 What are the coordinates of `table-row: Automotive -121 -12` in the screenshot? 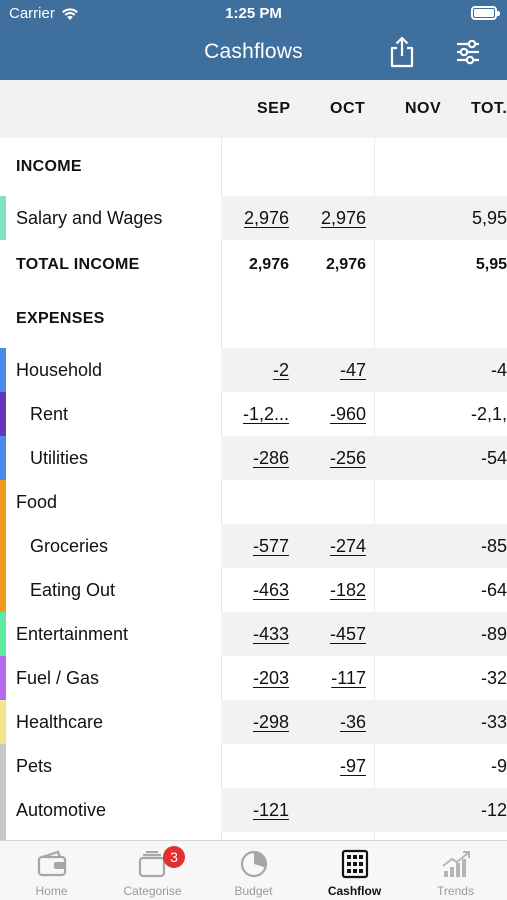 It's located at (253, 814).